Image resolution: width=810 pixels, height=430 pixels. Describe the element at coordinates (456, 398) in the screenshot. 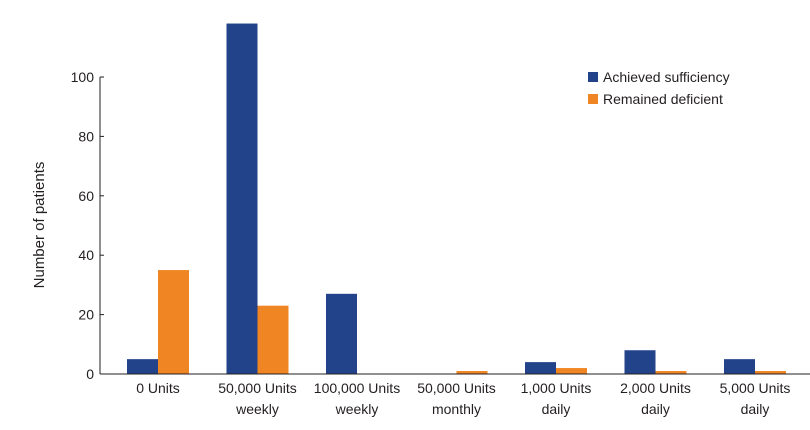

I see `x-tick-label: 50,000 Units monthly` at that location.